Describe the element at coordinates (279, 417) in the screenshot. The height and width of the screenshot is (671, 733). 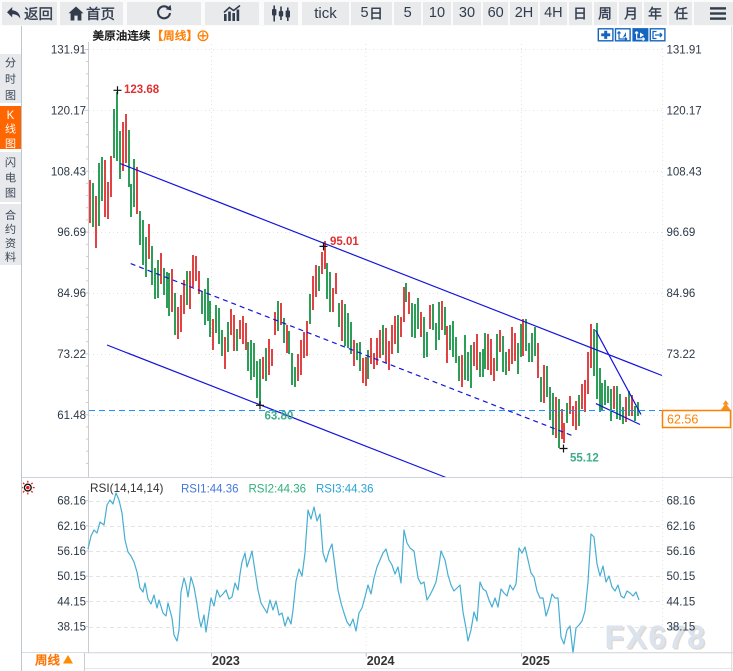
I see `svg-text: 63.80` at that location.